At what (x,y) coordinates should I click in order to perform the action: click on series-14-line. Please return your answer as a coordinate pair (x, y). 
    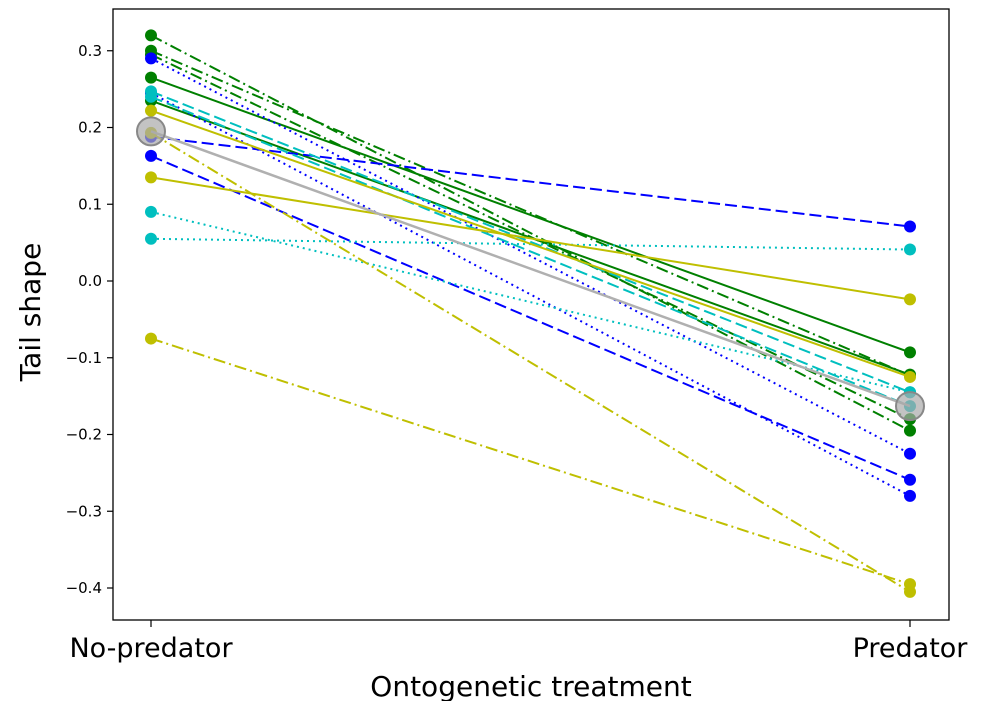
    Looking at the image, I should click on (530, 238).